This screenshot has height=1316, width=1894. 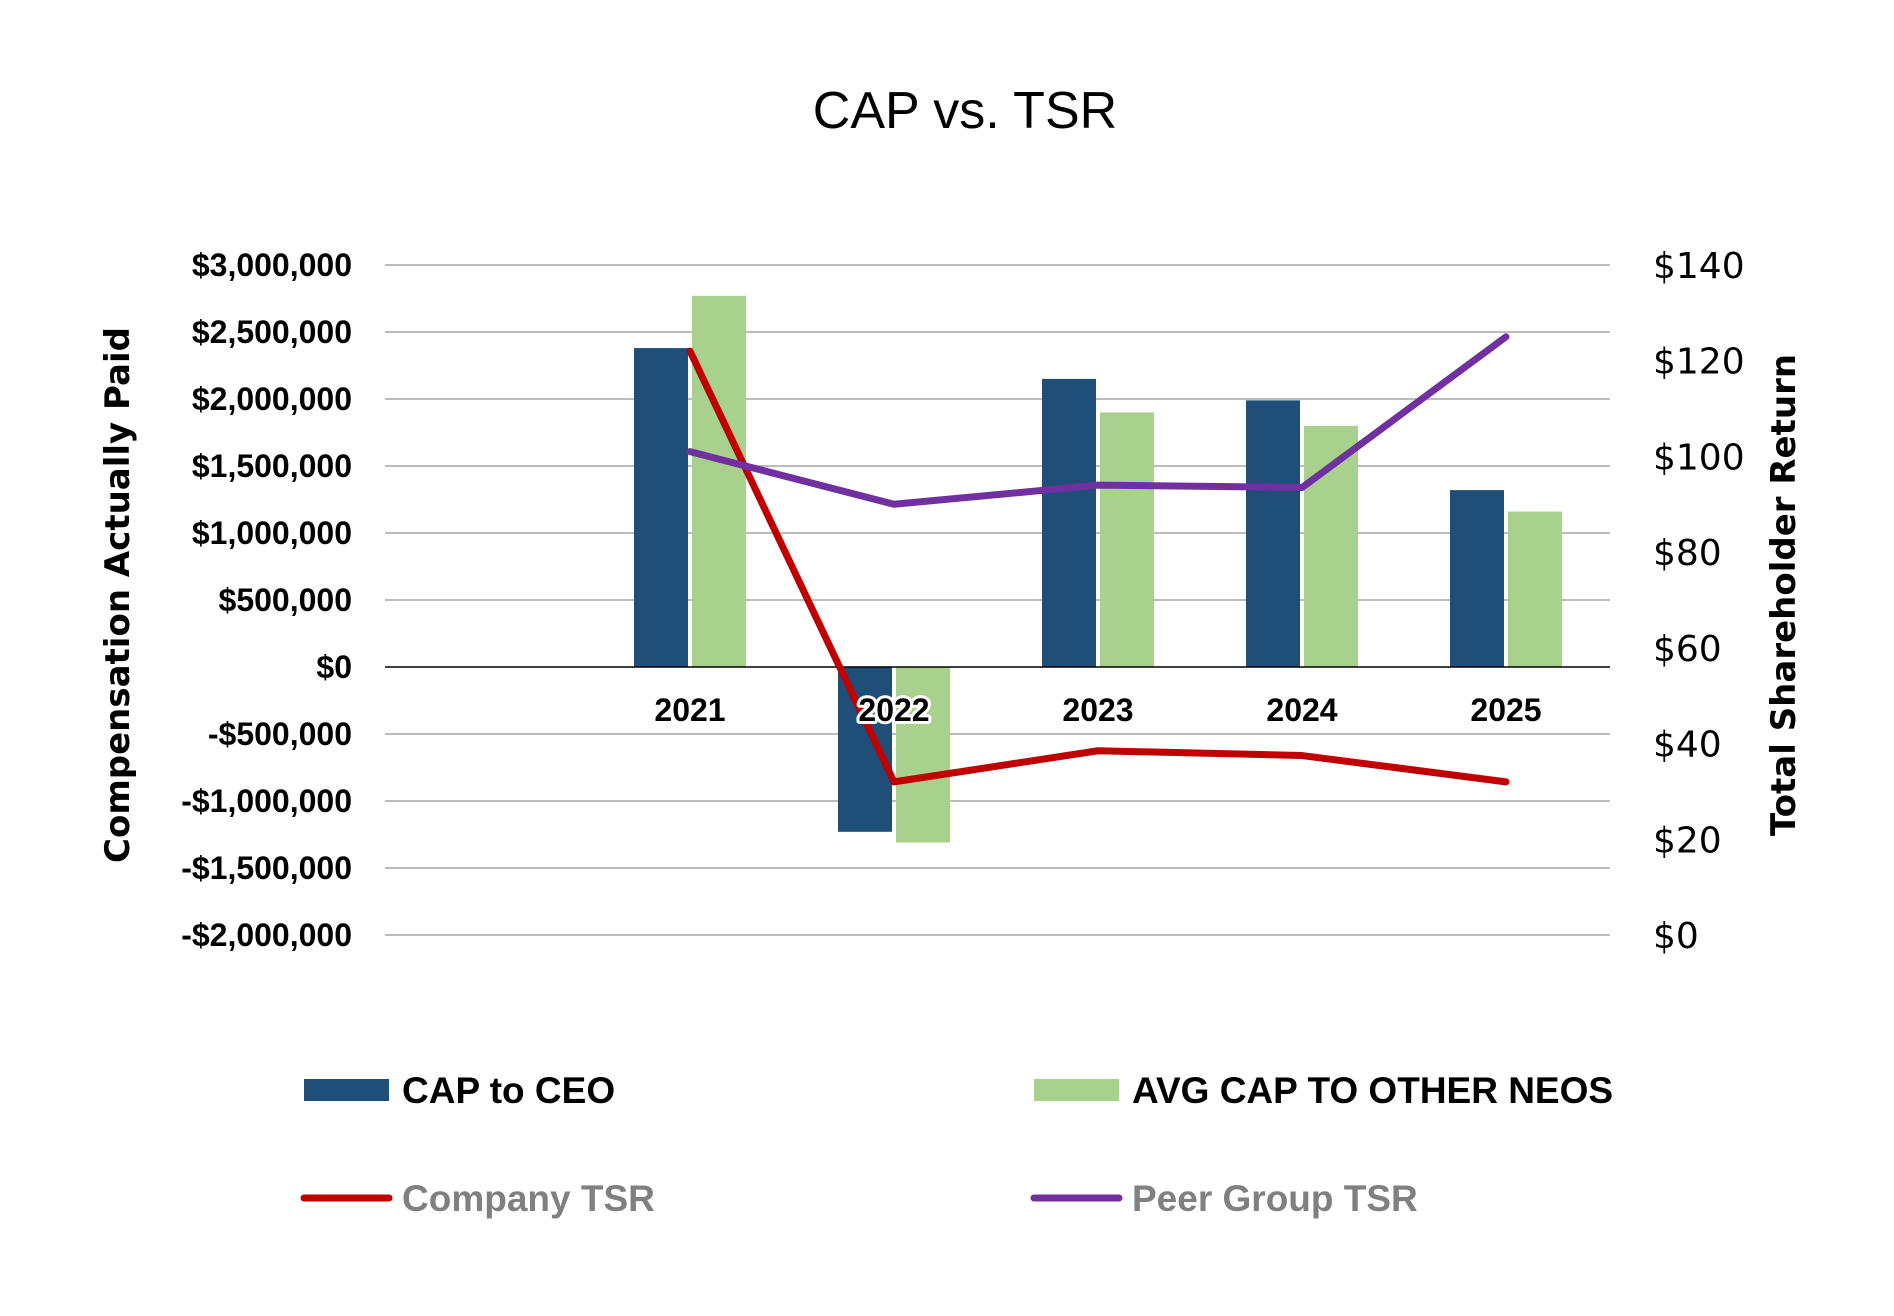 I want to click on legend-label-avg-cap-other-neos: AVG CAP TO OTHER NEOS, so click(x=1372, y=1090).